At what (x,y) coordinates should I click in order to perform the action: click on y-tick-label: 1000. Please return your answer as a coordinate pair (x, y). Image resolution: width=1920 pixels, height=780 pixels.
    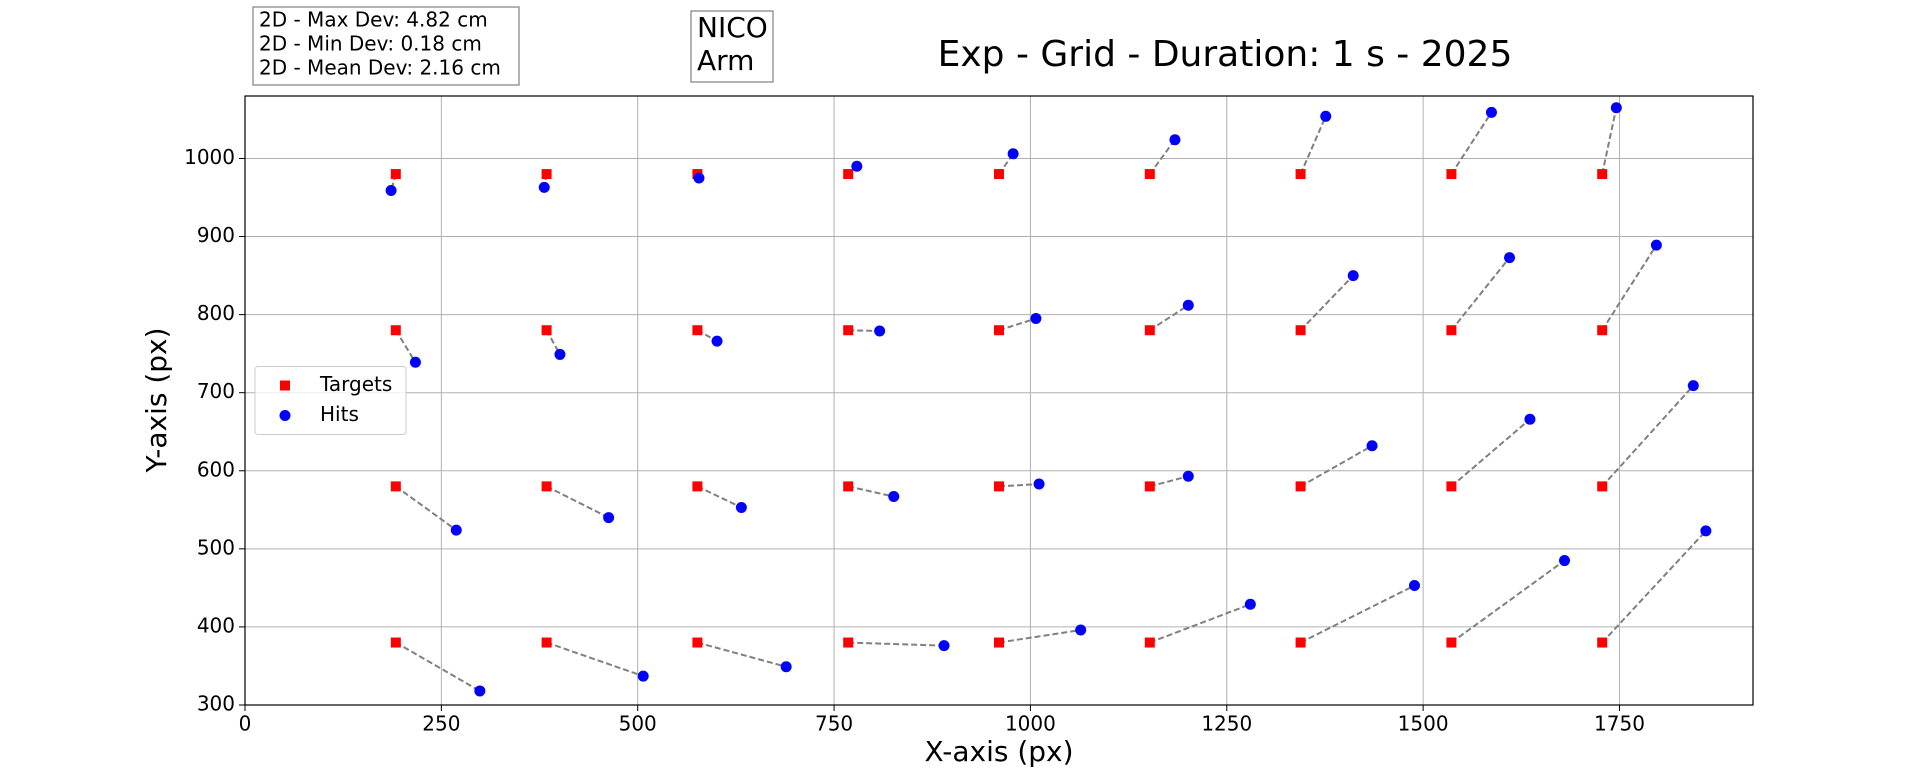
    Looking at the image, I should click on (209, 157).